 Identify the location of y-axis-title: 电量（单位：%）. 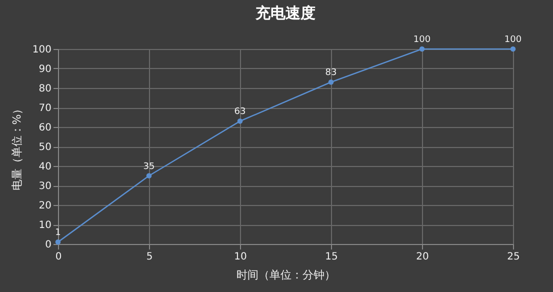
(17, 147).